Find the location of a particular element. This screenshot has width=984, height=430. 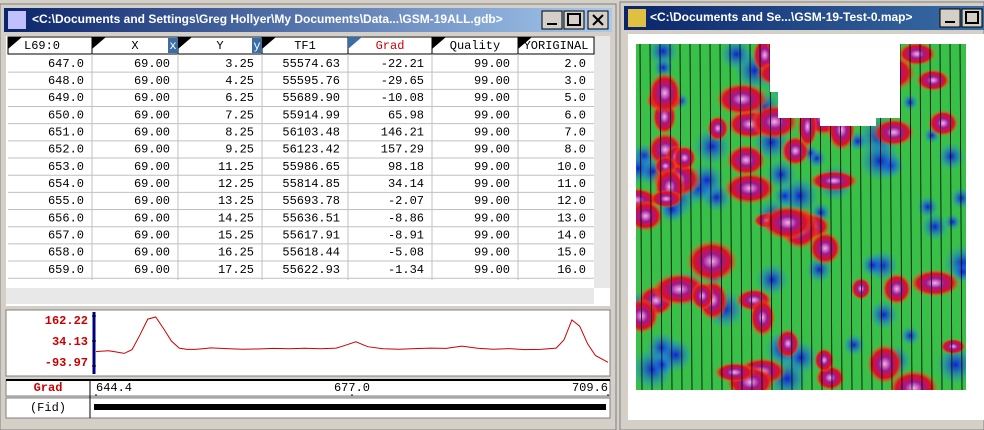

v-scrollbar is located at coordinates (602, 162).